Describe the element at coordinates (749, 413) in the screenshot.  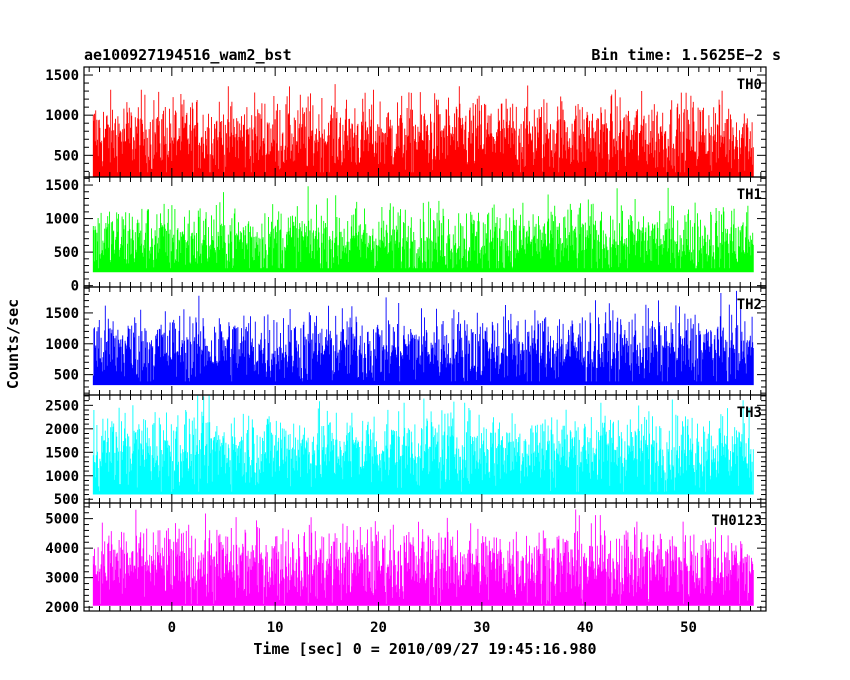
I see `panel-label-th3: TH3` at that location.